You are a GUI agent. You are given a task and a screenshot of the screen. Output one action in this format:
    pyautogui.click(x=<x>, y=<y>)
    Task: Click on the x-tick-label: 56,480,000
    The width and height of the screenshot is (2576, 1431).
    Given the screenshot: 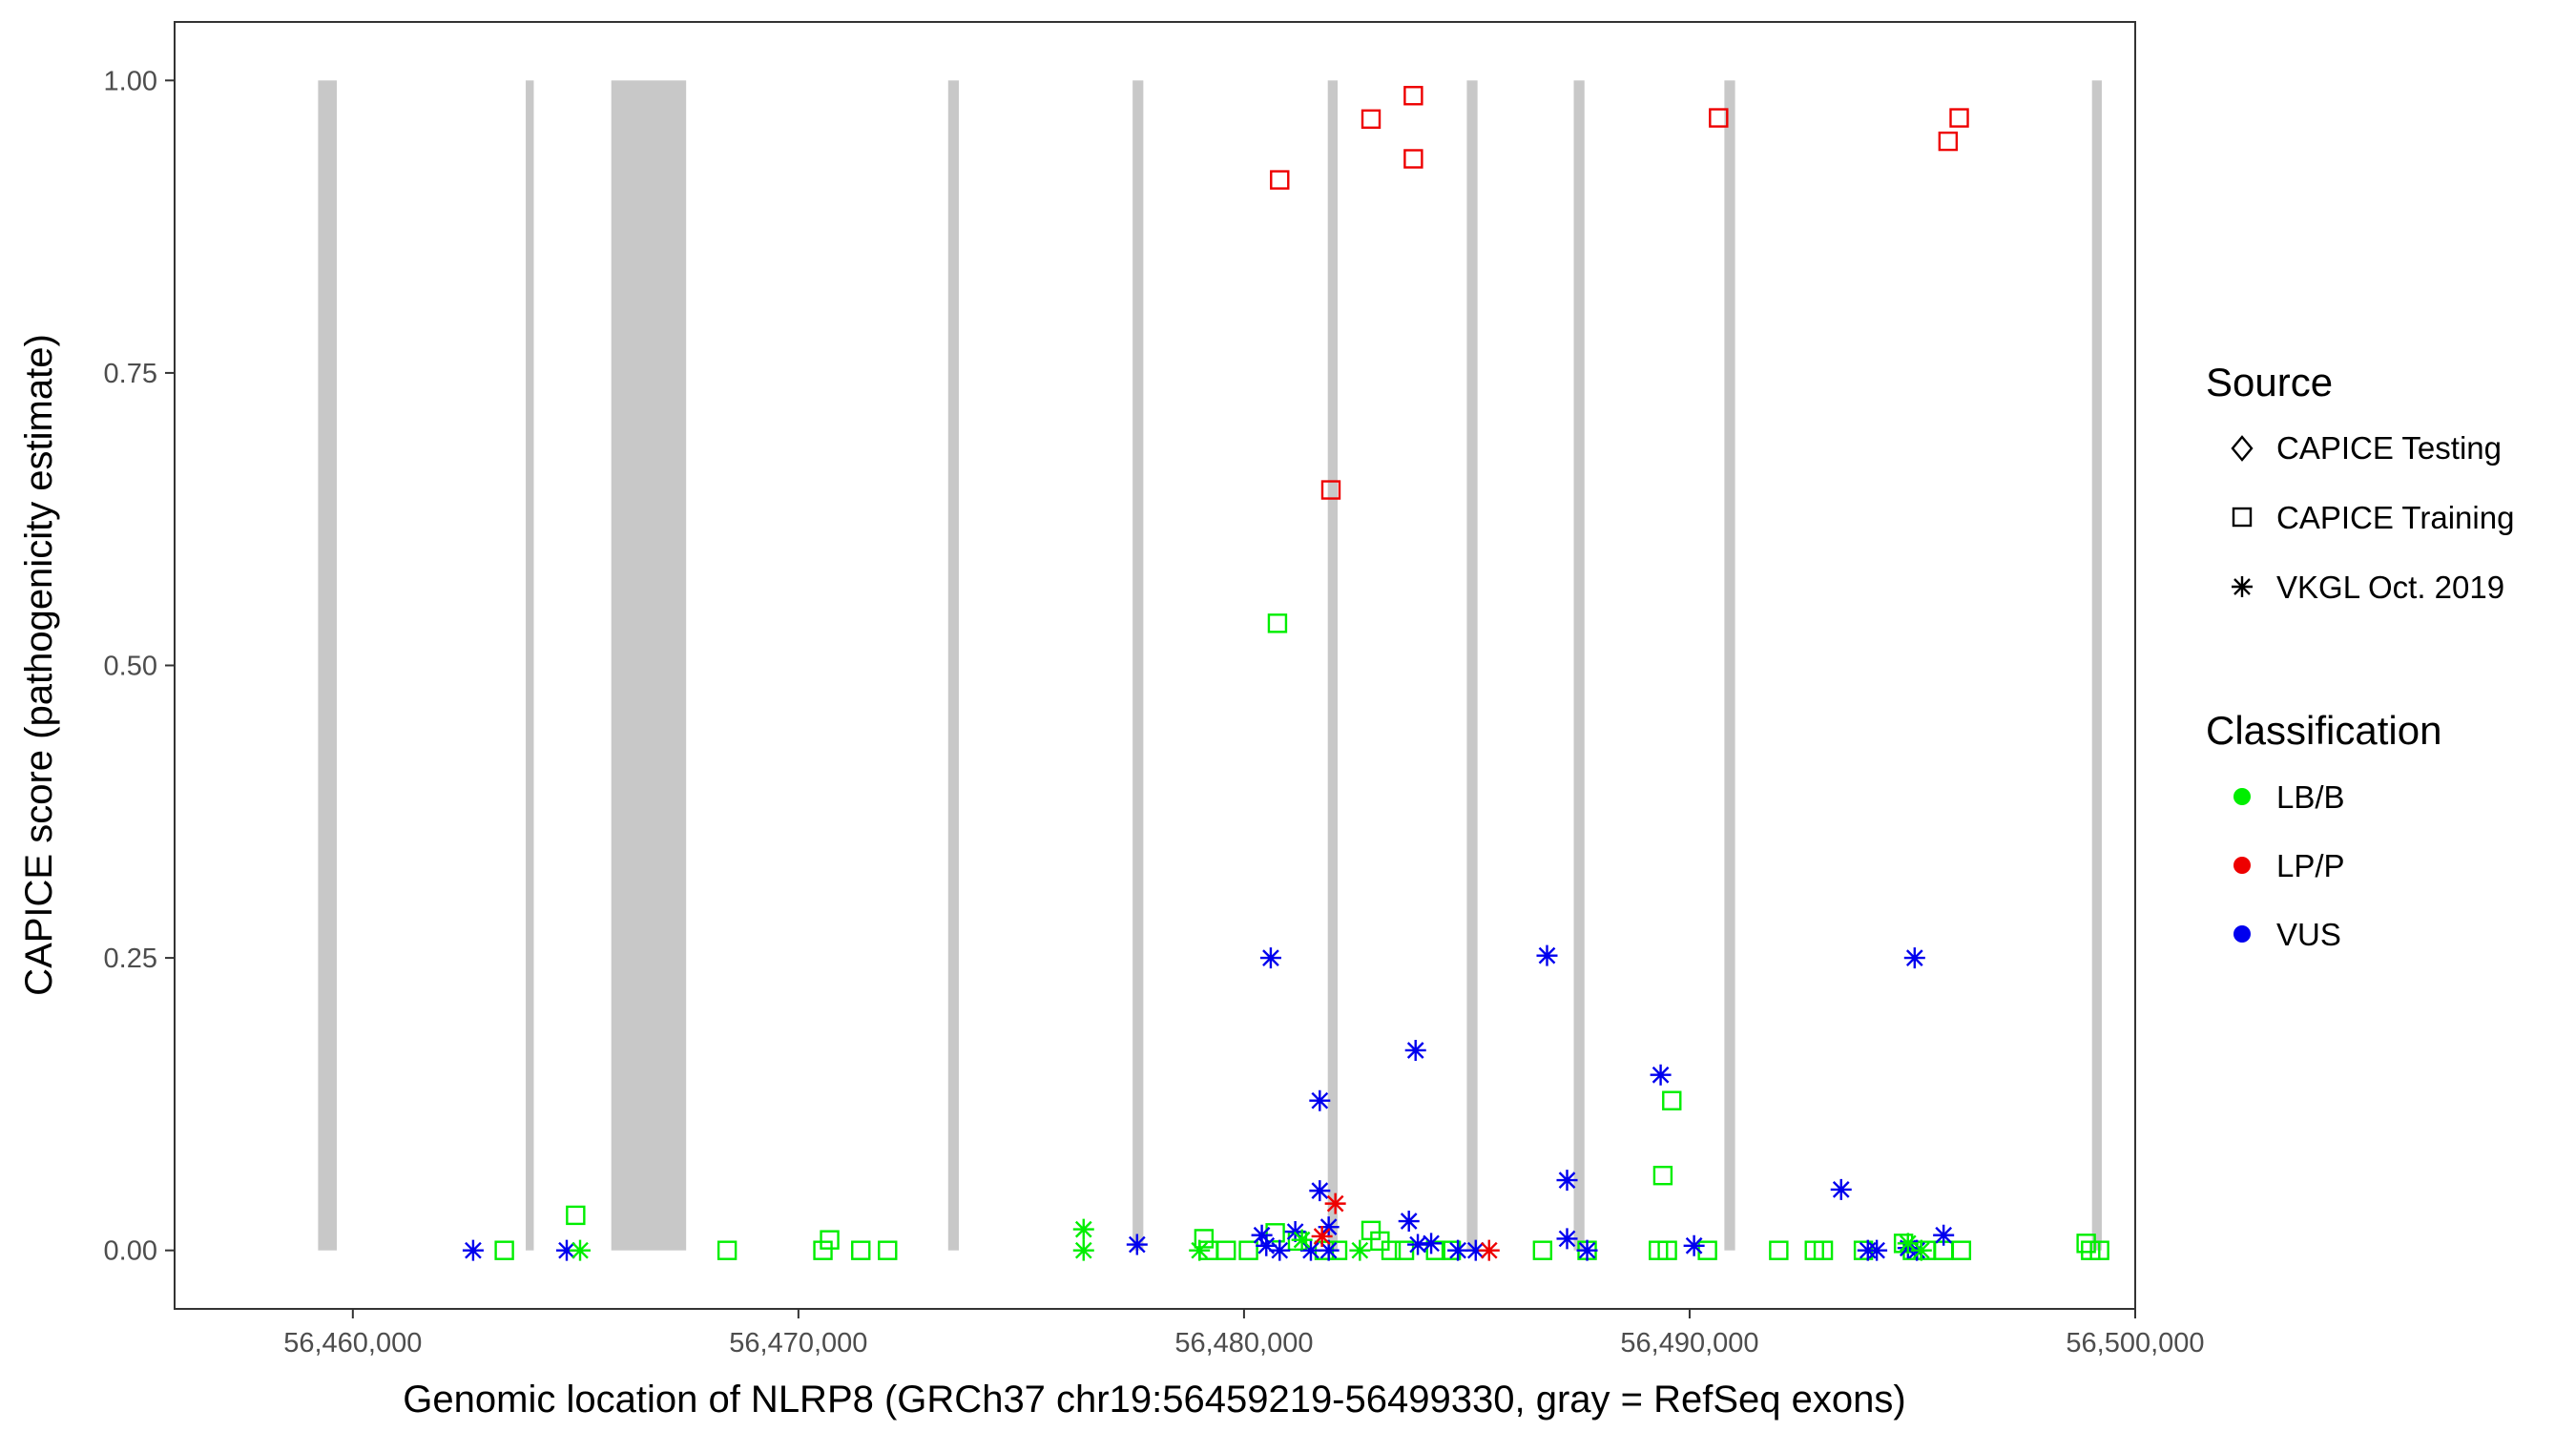 What is the action you would take?
    pyautogui.click(x=1243, y=1343)
    